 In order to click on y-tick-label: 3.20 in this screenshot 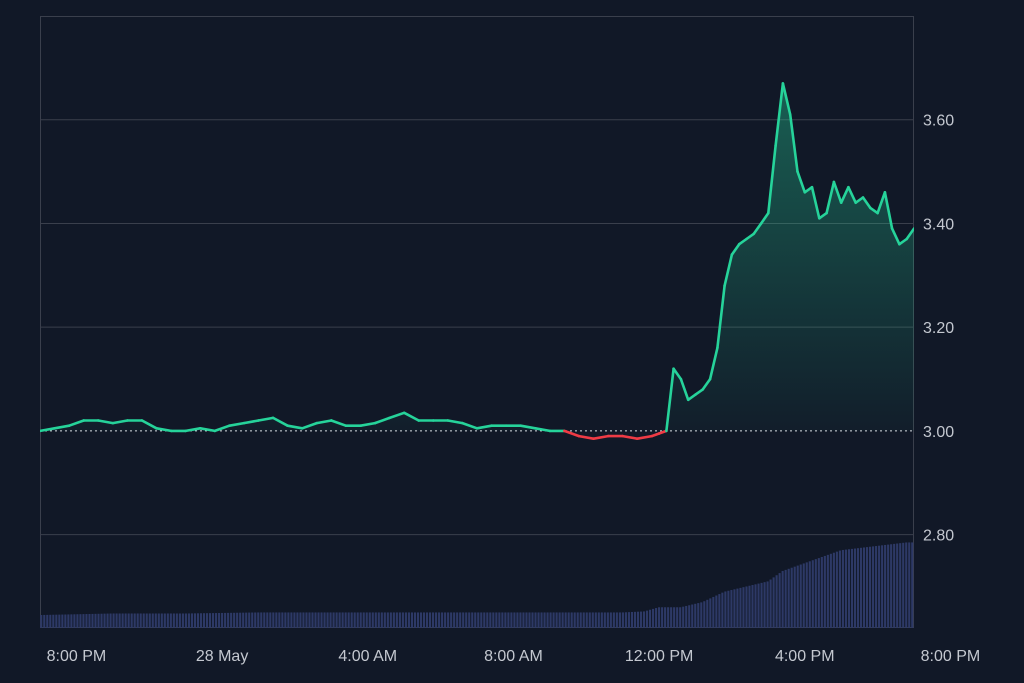, I will do `click(938, 328)`.